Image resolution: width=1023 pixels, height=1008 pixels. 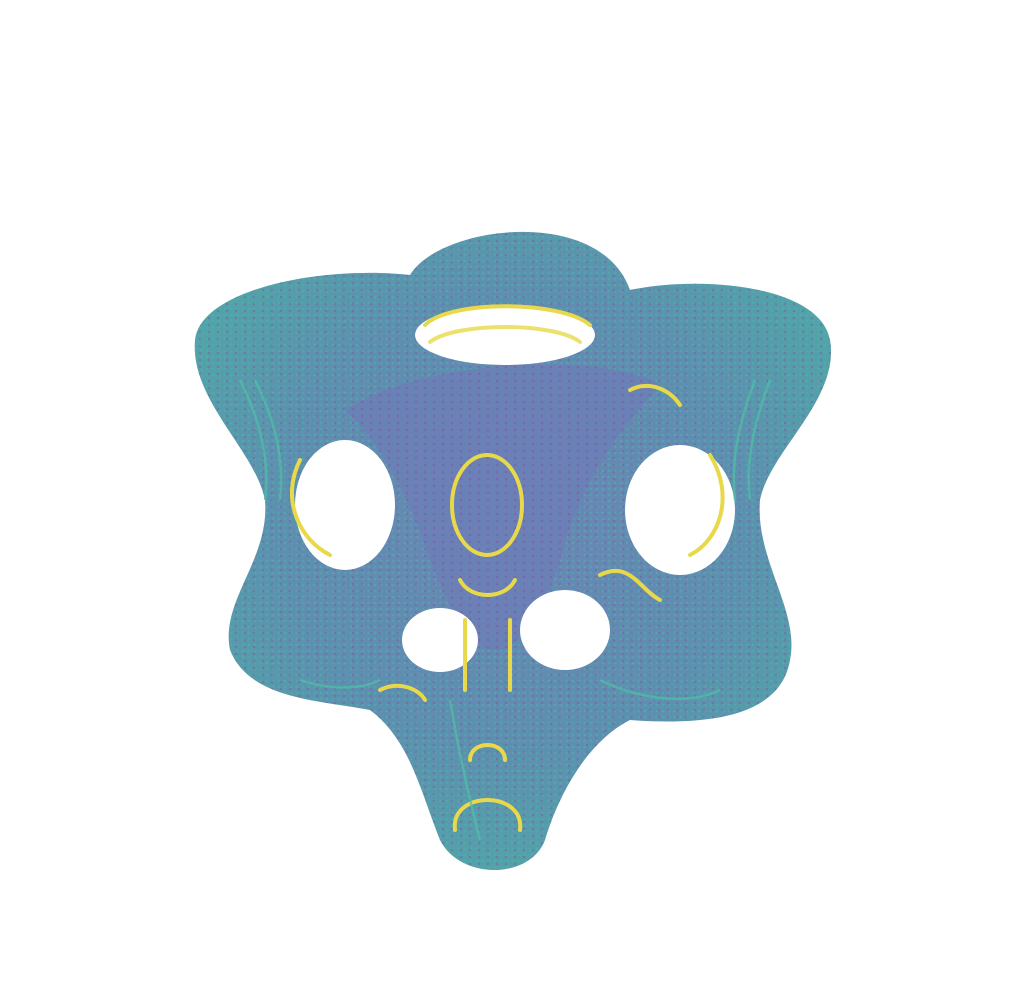 What do you see at coordinates (345, 505) in the screenshot?
I see `hole-left` at bounding box center [345, 505].